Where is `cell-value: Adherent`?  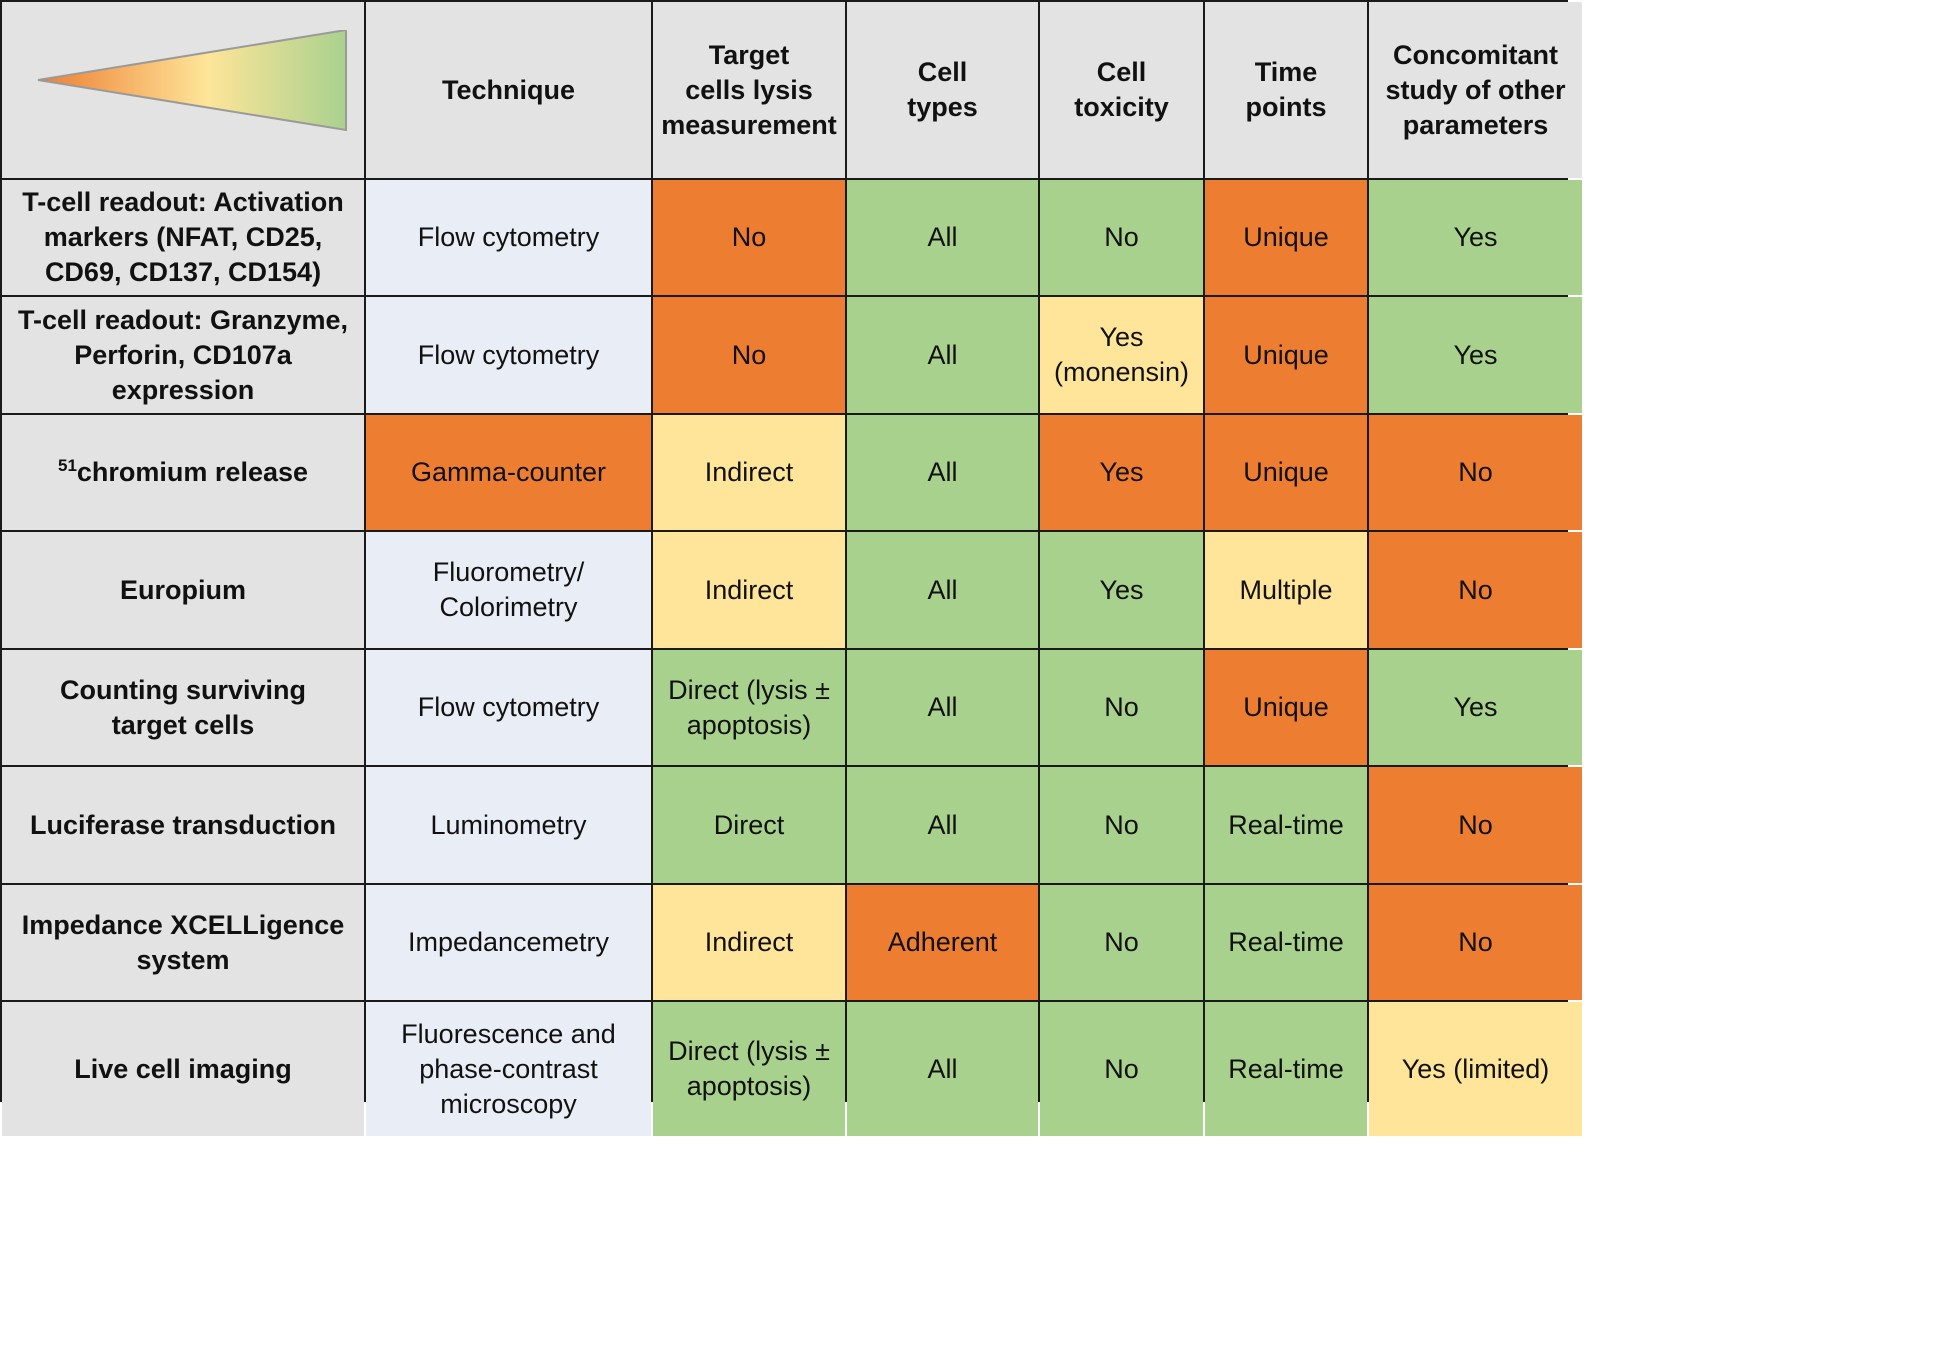 cell-value: Adherent is located at coordinates (942, 942).